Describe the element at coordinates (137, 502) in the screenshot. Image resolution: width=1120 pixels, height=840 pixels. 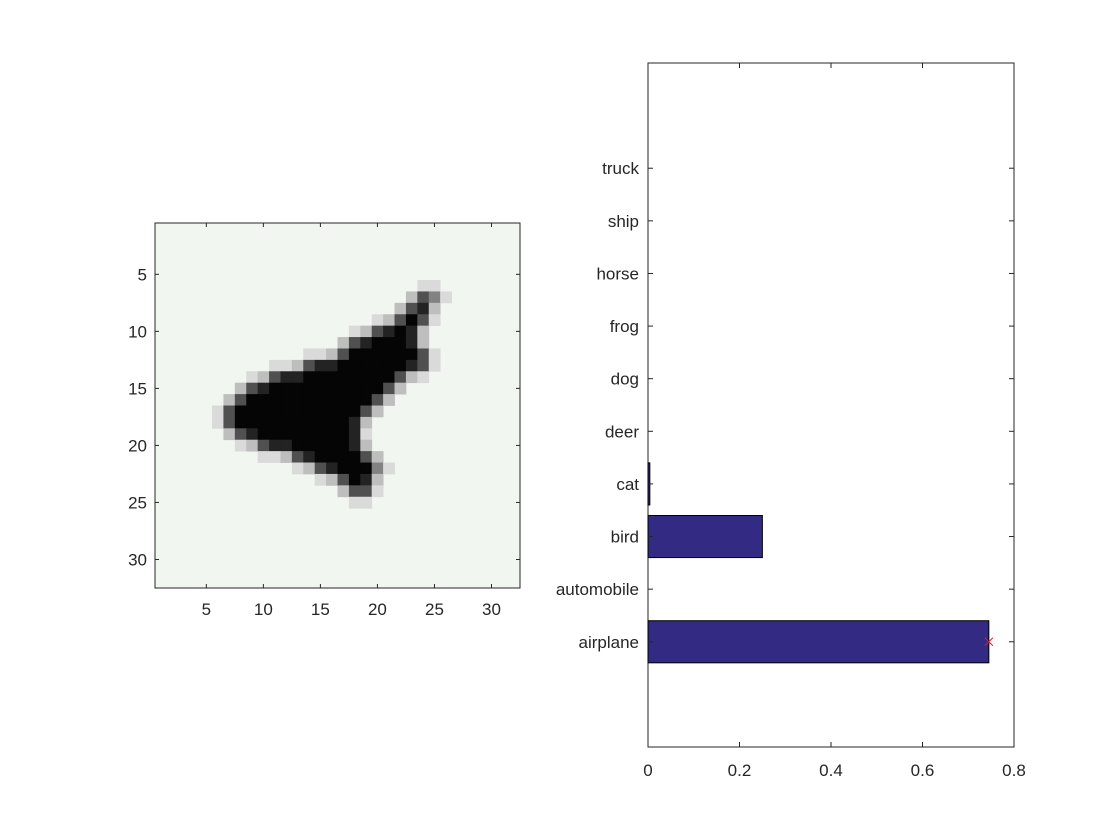
I see `image-y-tick-label: 25` at that location.